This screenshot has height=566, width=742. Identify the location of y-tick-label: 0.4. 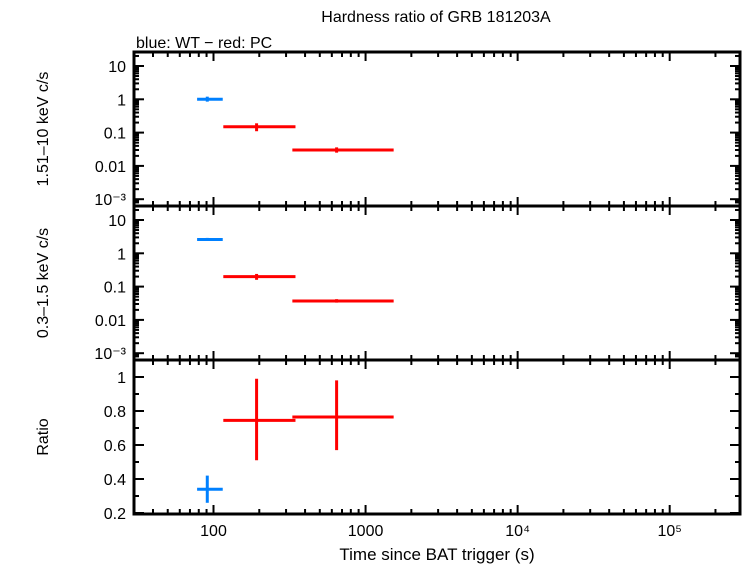
(115, 480).